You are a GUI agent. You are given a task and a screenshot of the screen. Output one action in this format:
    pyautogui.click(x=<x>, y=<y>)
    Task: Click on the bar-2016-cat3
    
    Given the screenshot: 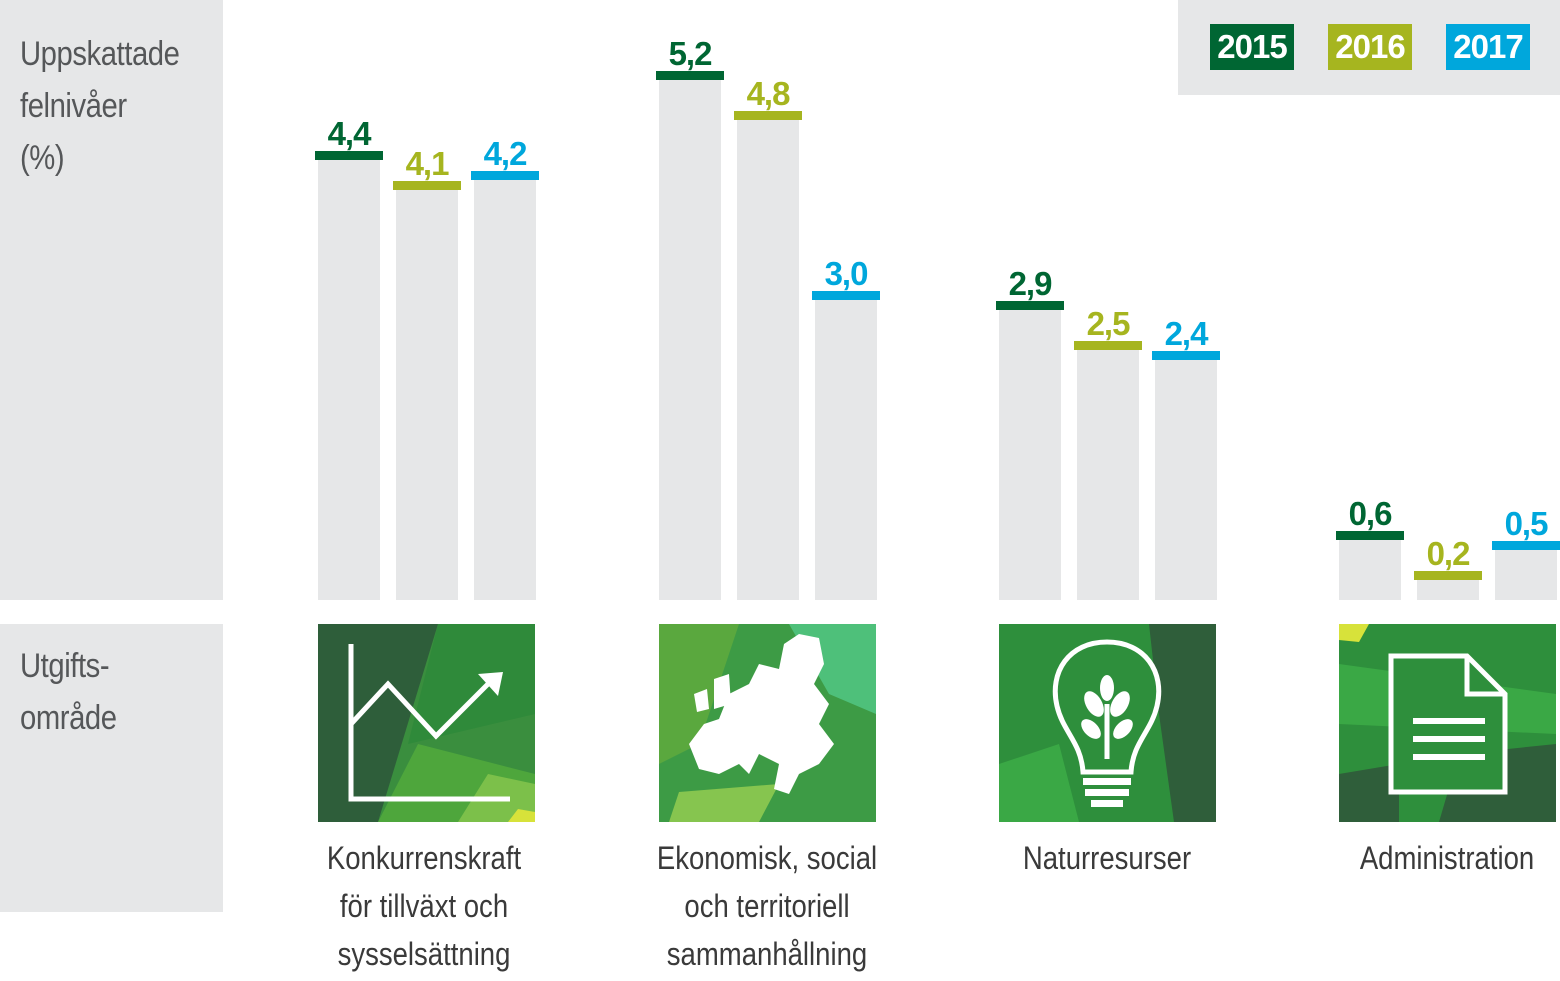 What is the action you would take?
    pyautogui.click(x=1108, y=475)
    